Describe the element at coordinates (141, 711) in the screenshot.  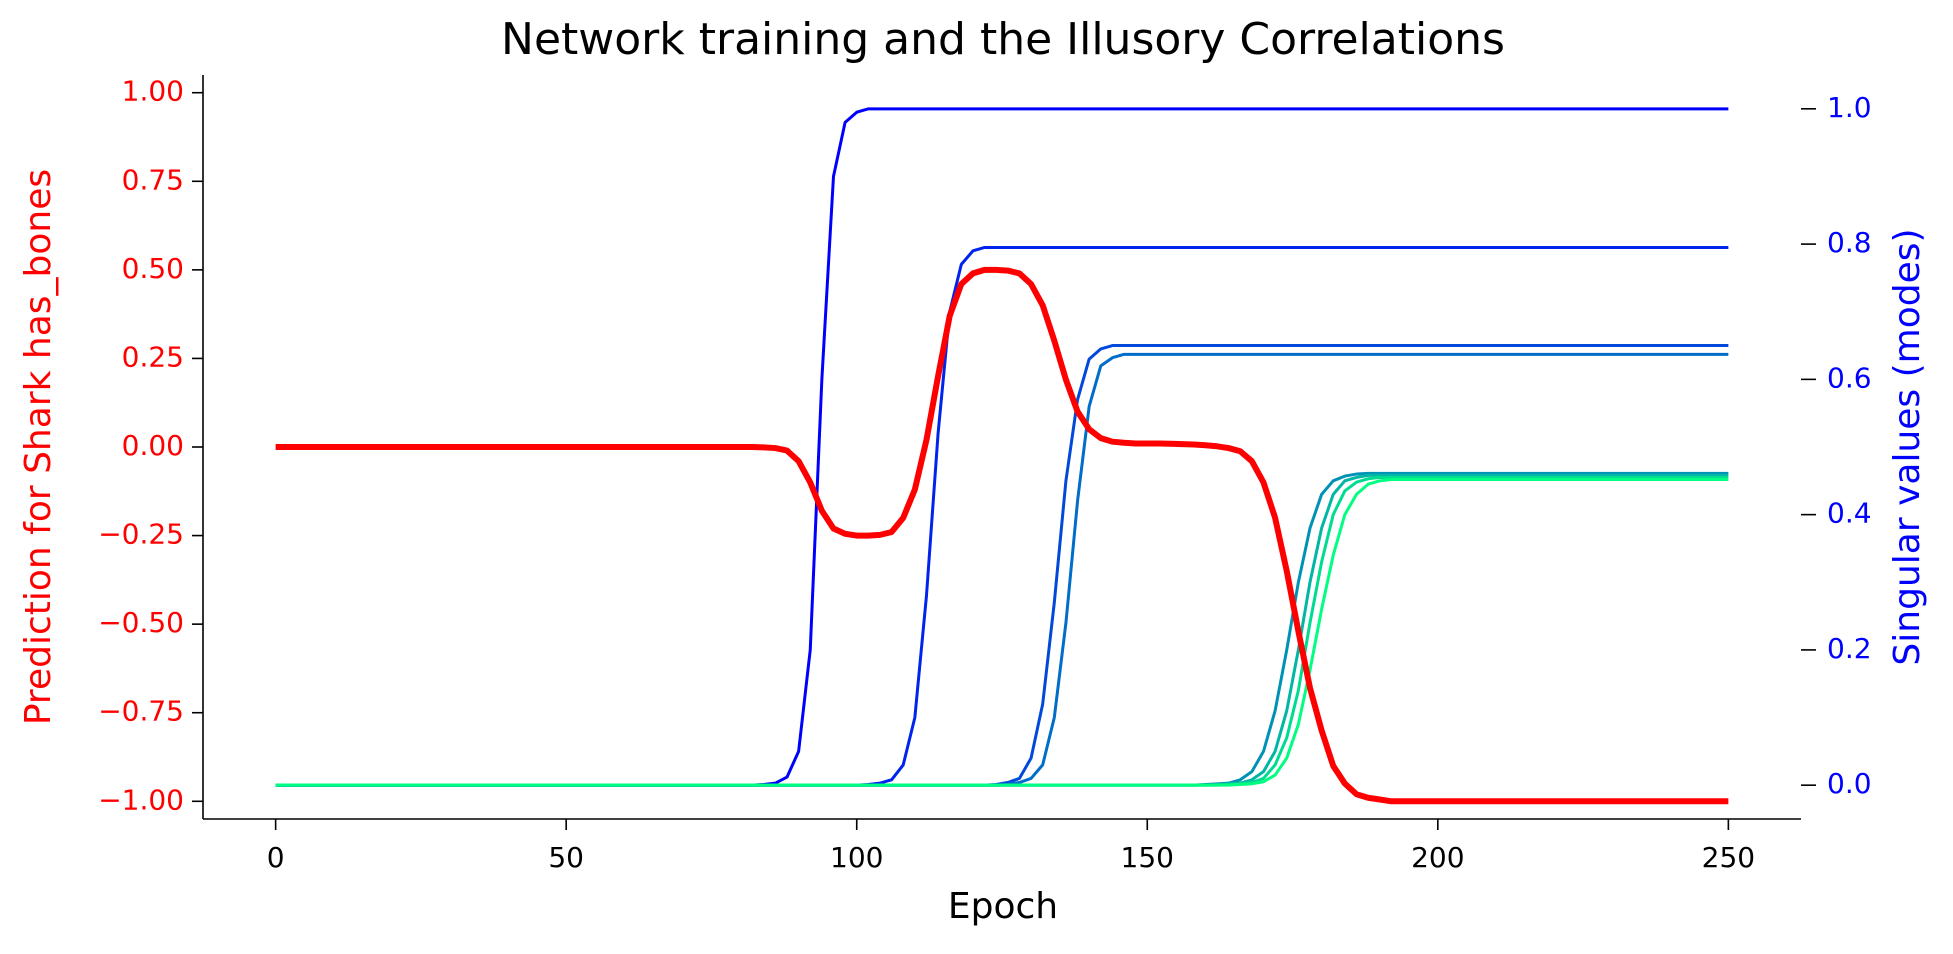
I see `y-tick-label: −0.75` at that location.